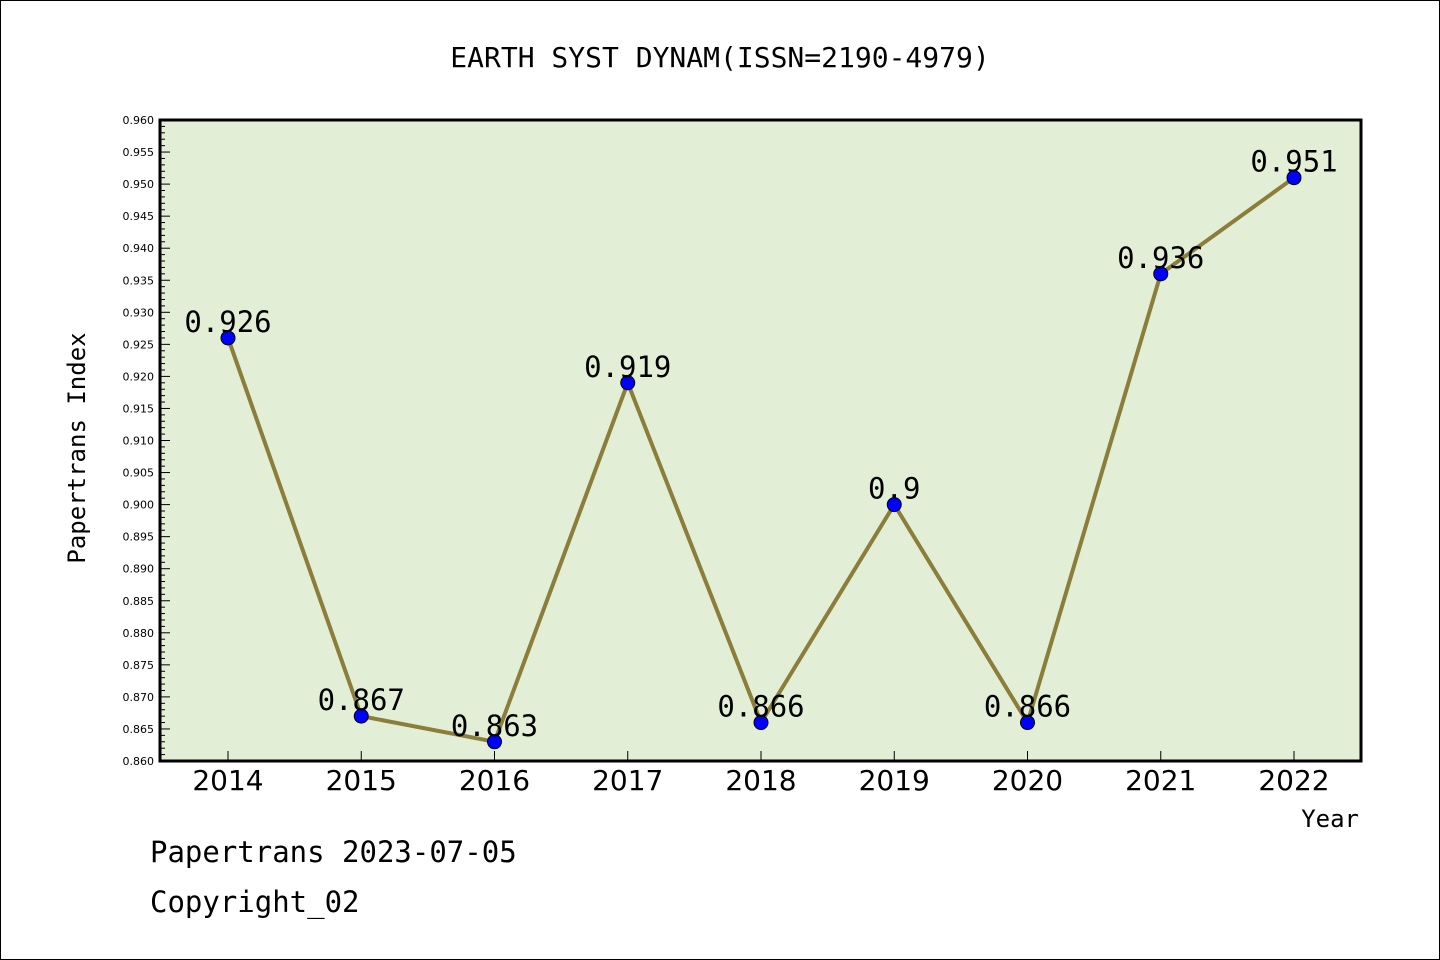  I want to click on y-tick-label: 0.905, so click(139, 473).